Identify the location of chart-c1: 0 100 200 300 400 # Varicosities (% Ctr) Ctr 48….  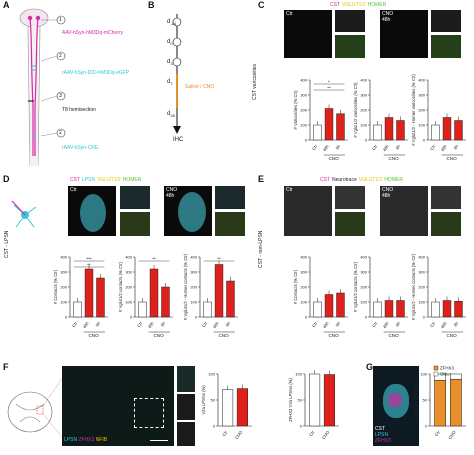
(320, 119).